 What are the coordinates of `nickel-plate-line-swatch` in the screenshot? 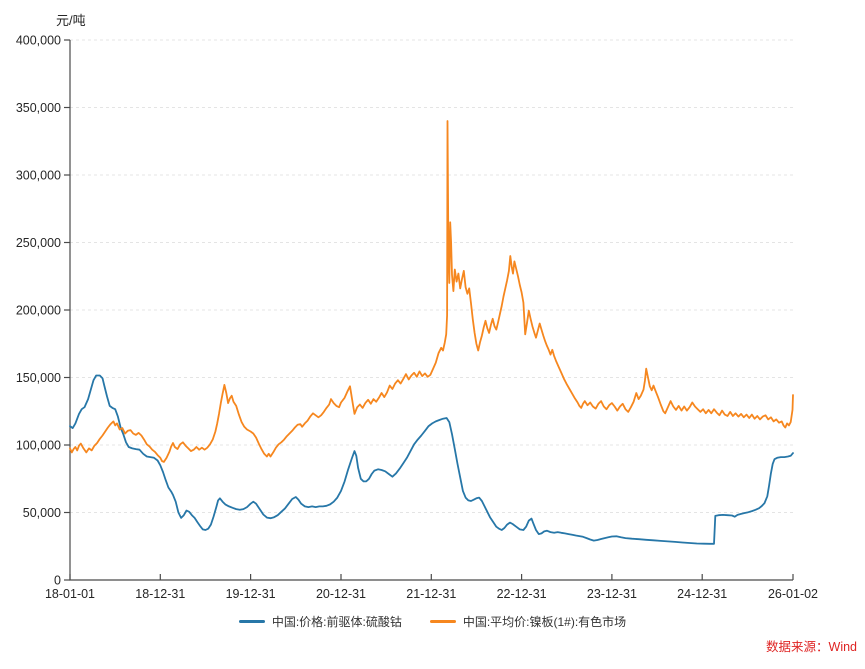 It's located at (442, 621).